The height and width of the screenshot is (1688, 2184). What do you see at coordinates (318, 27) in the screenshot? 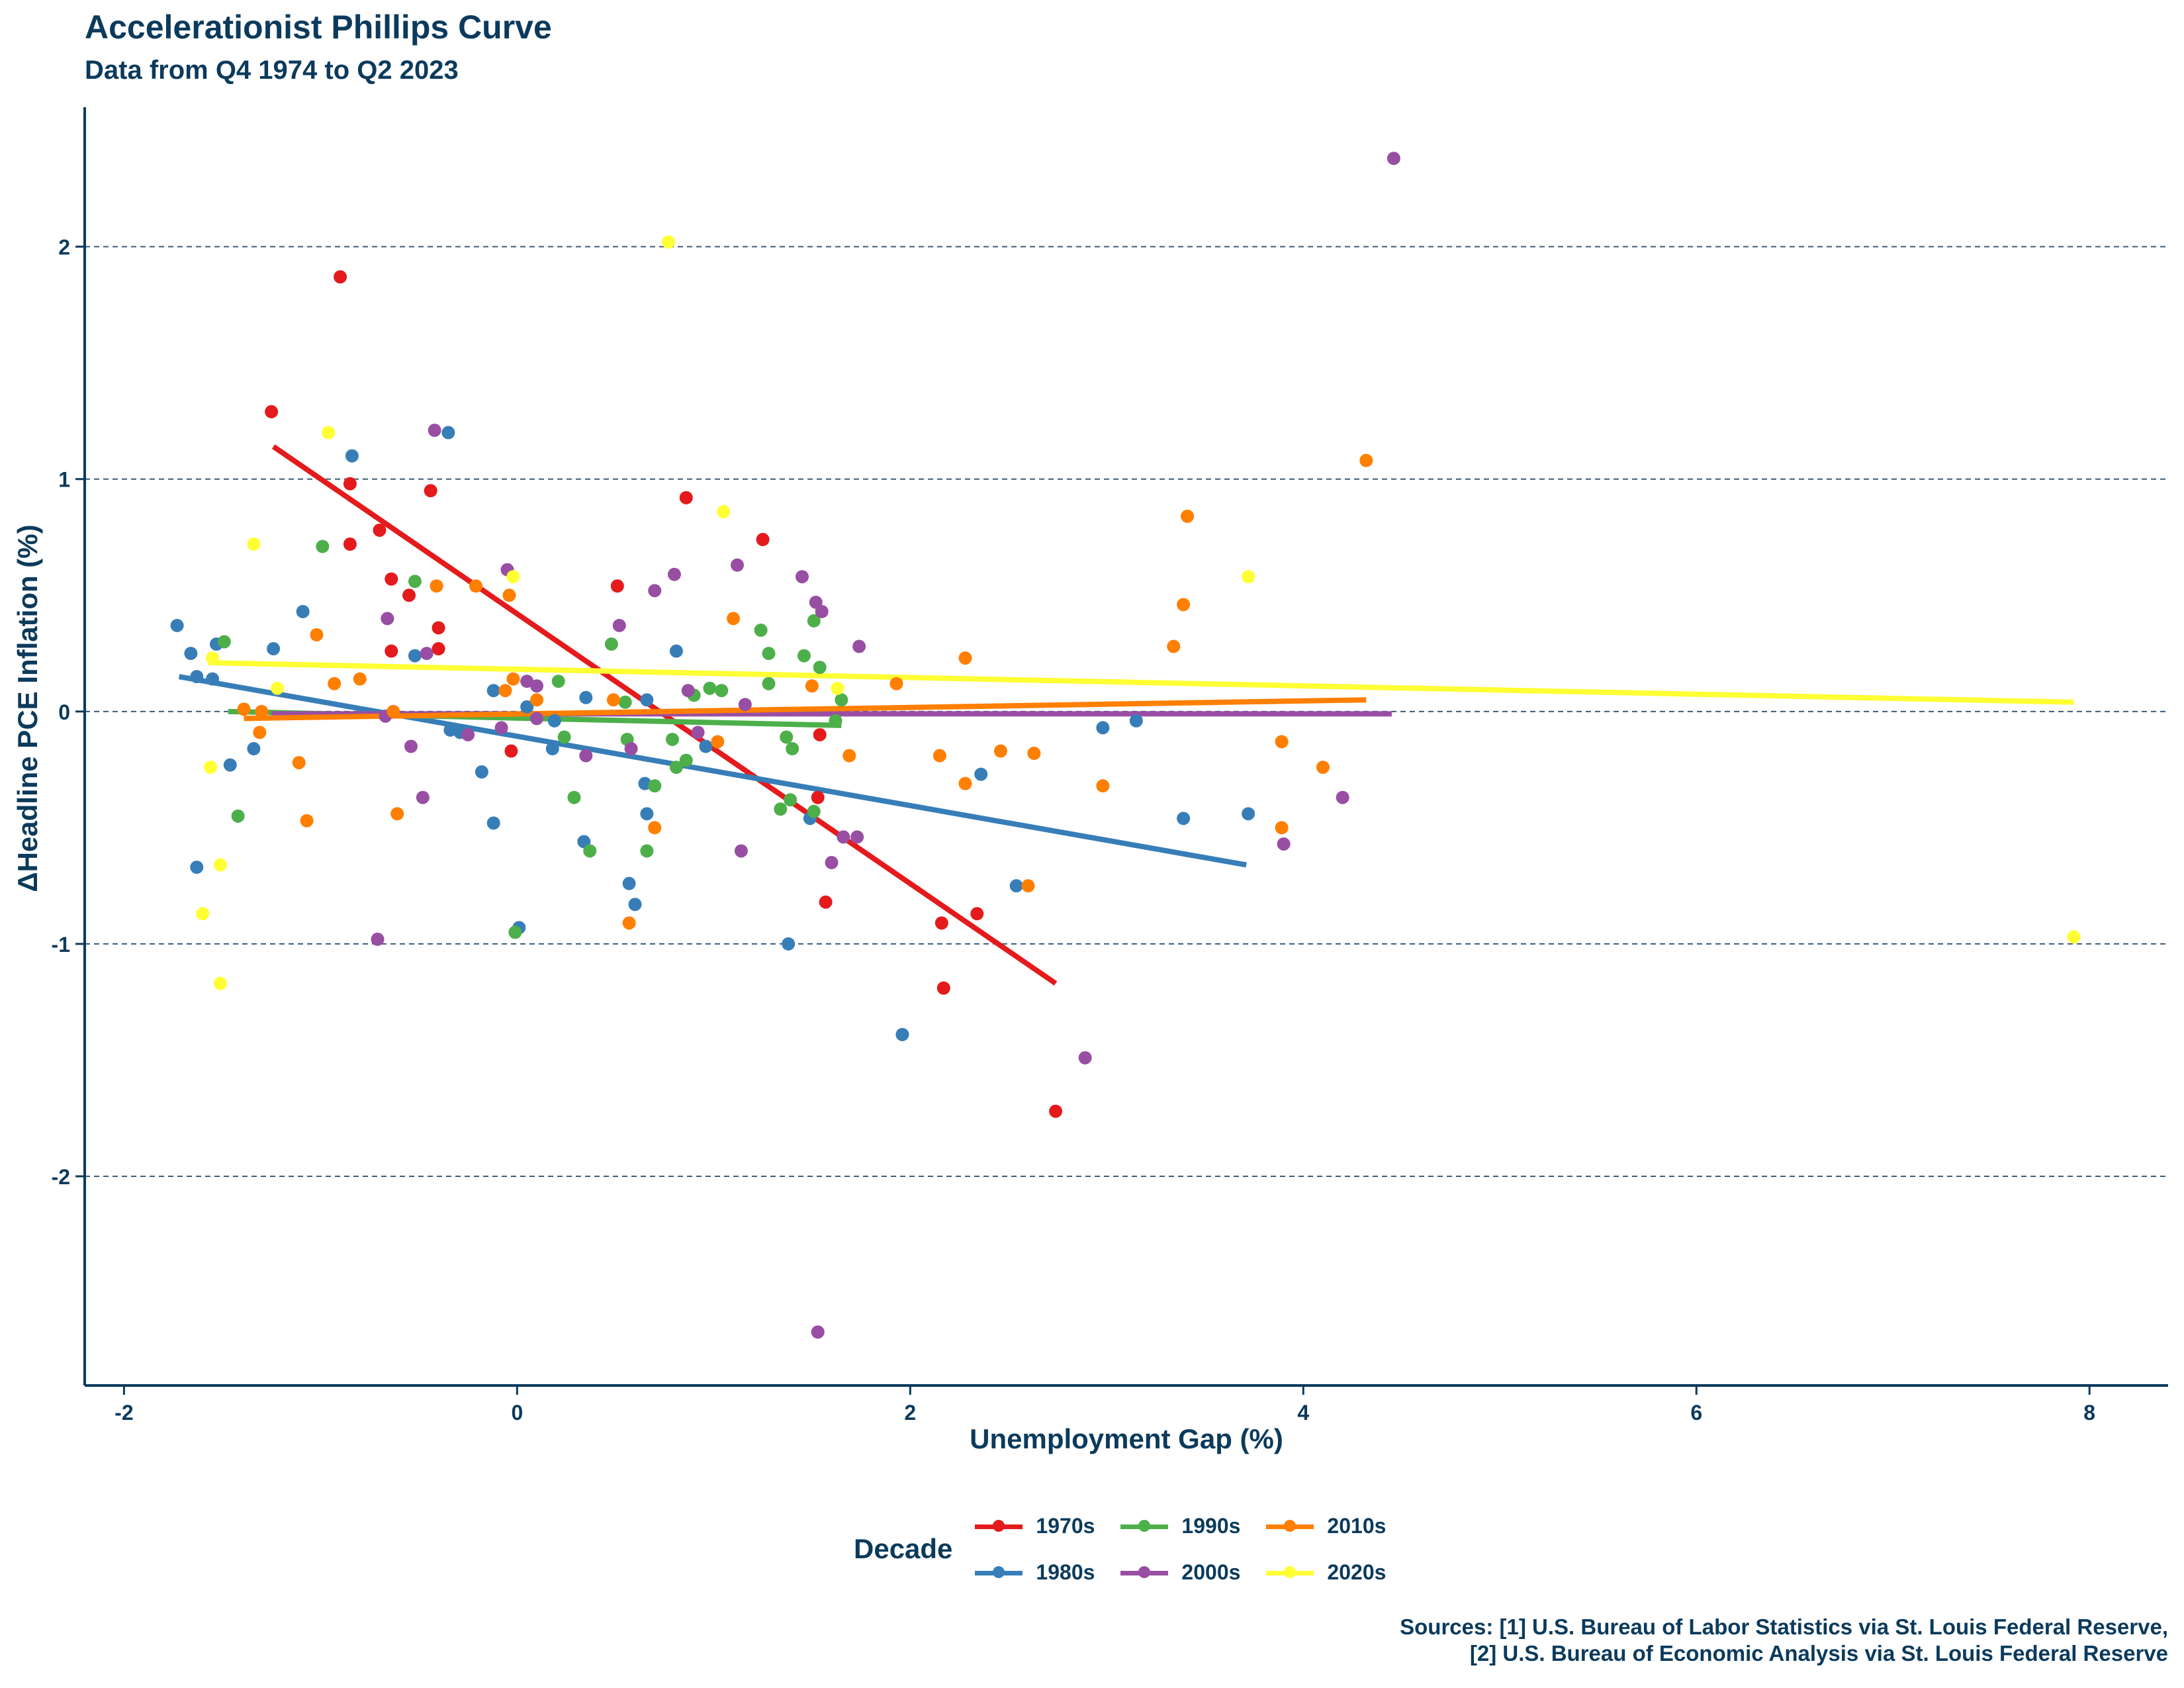
I see `chart-title: Accelerationist Phillips Curve` at bounding box center [318, 27].